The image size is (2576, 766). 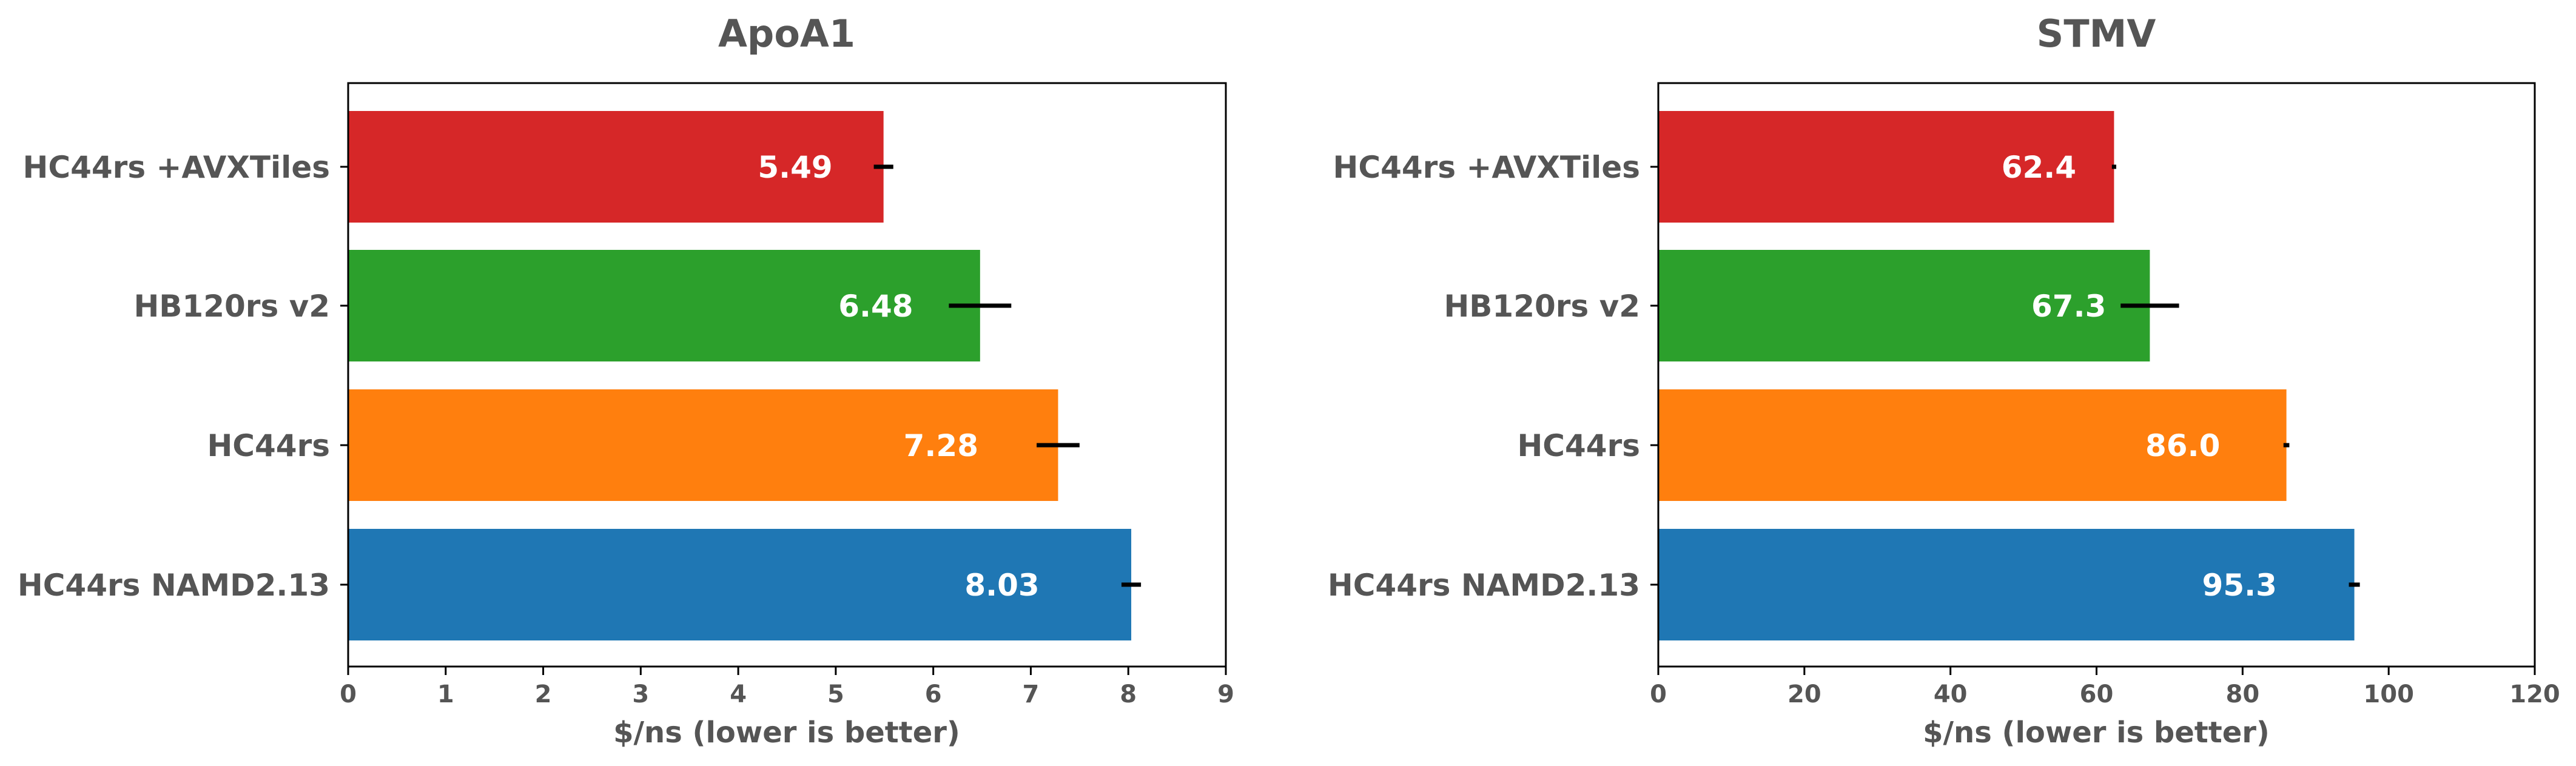 I want to click on x-tick-label: 2, so click(x=543, y=694).